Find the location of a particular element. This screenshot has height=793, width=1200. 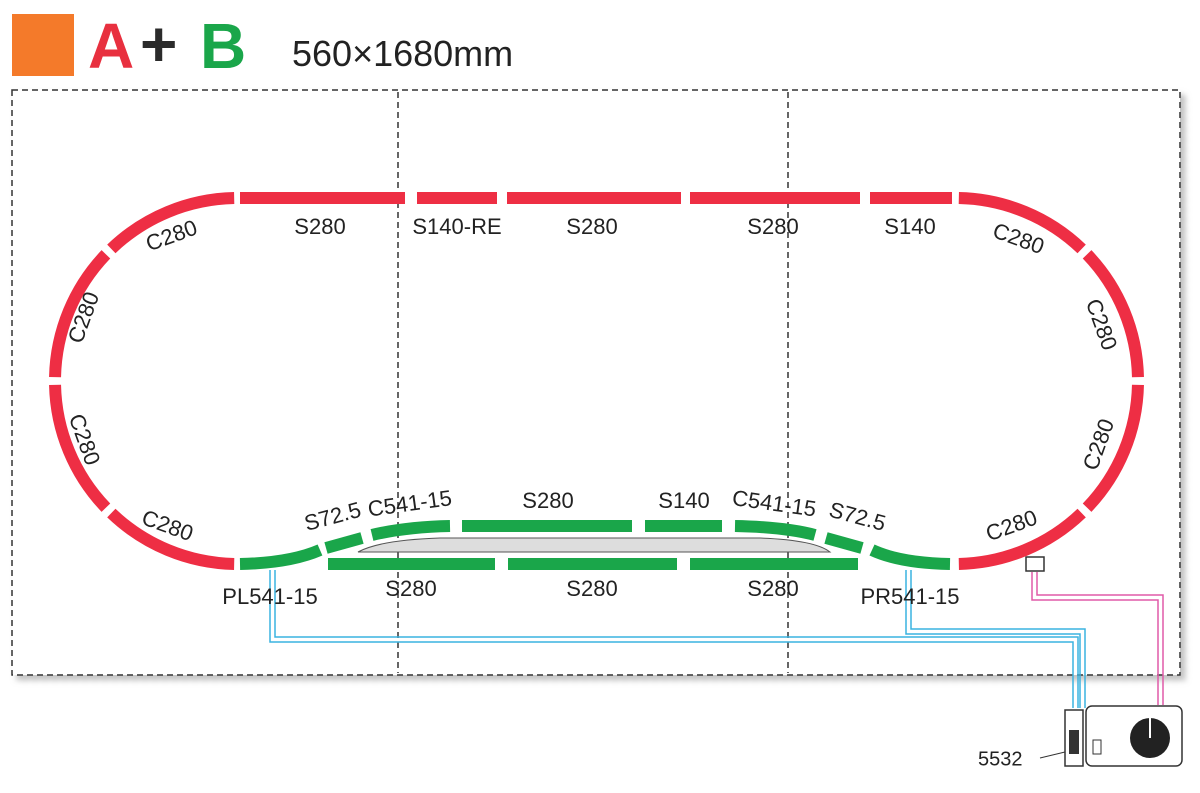

plus: + is located at coordinates (158, 44).